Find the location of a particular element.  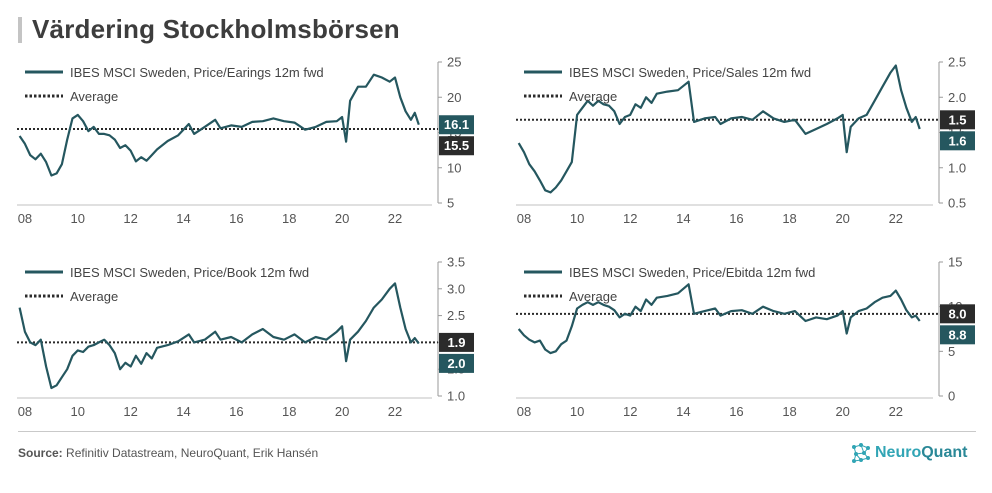

y-tick-label: 3.0 is located at coordinates (456, 288).